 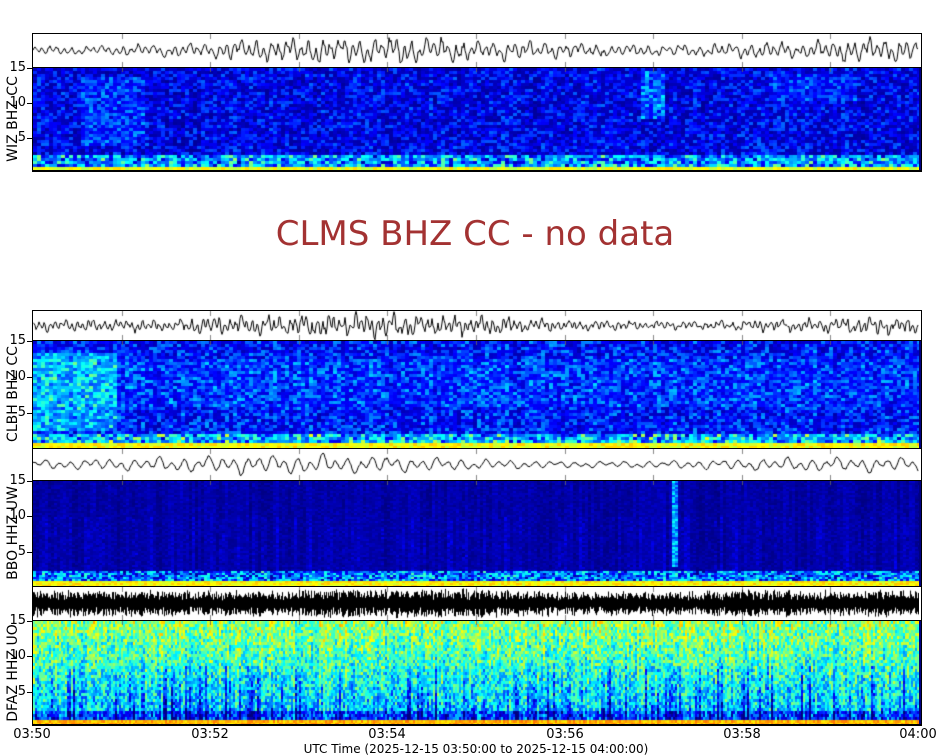 I want to click on bbo-waveform-panel, so click(x=477, y=464).